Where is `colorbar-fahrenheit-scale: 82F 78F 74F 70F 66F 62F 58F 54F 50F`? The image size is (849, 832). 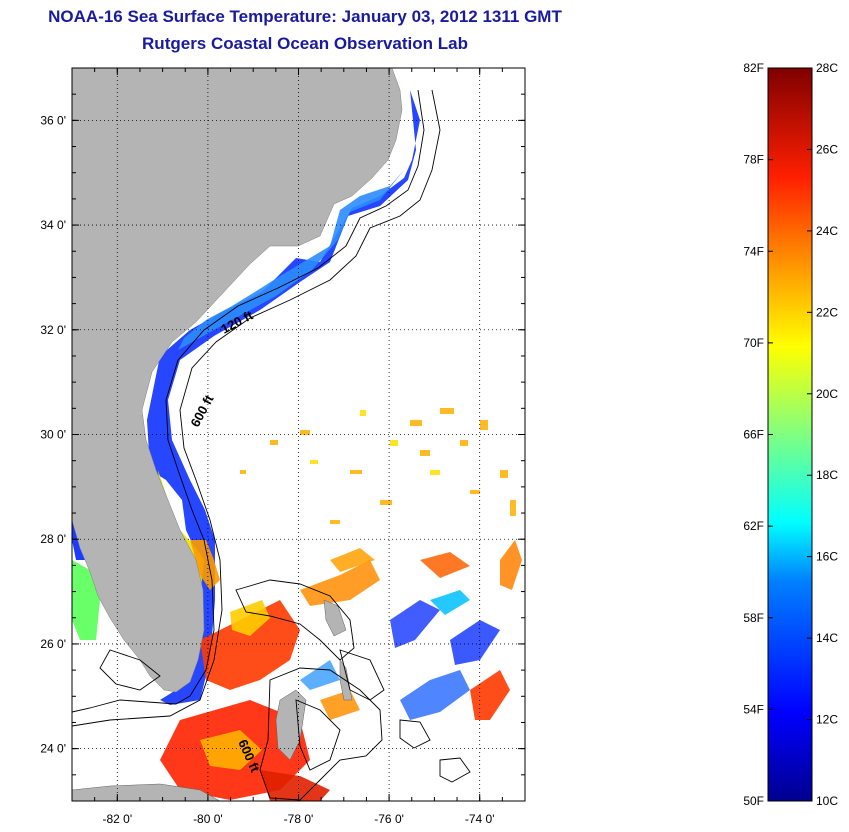
colorbar-fahrenheit-scale: 82F 78F 74F 70F 66F 62F 58F 54F 50F is located at coordinates (758, 434).